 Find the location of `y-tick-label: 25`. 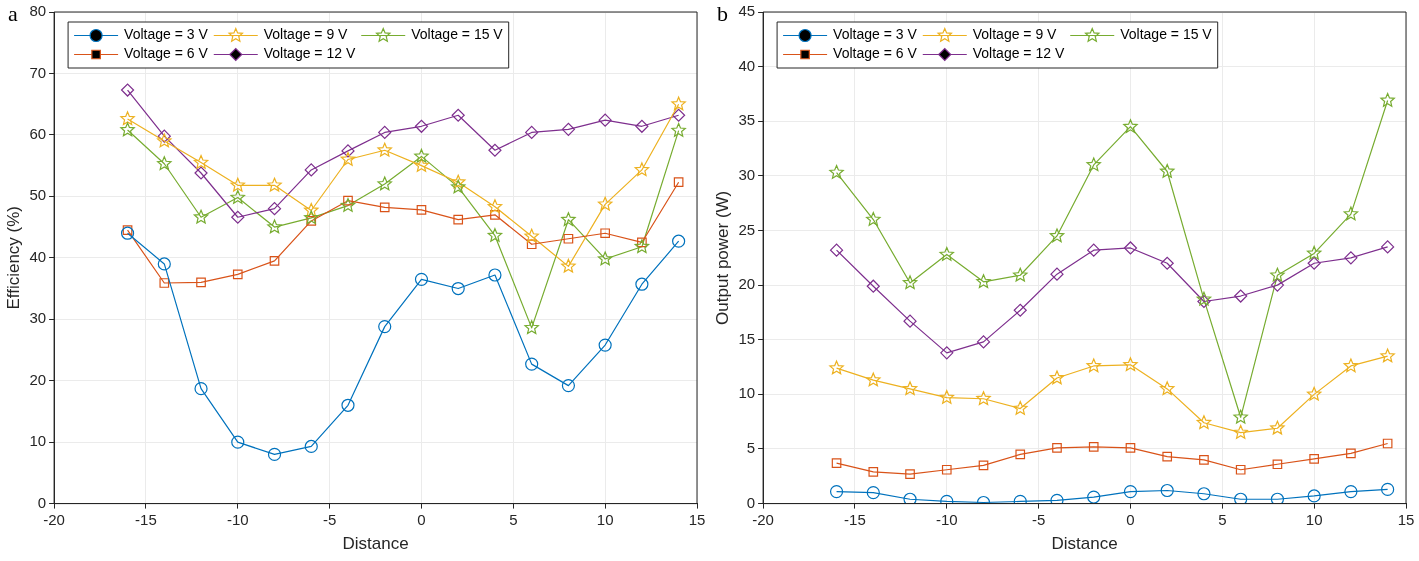

y-tick-label: 25 is located at coordinates (747, 229).